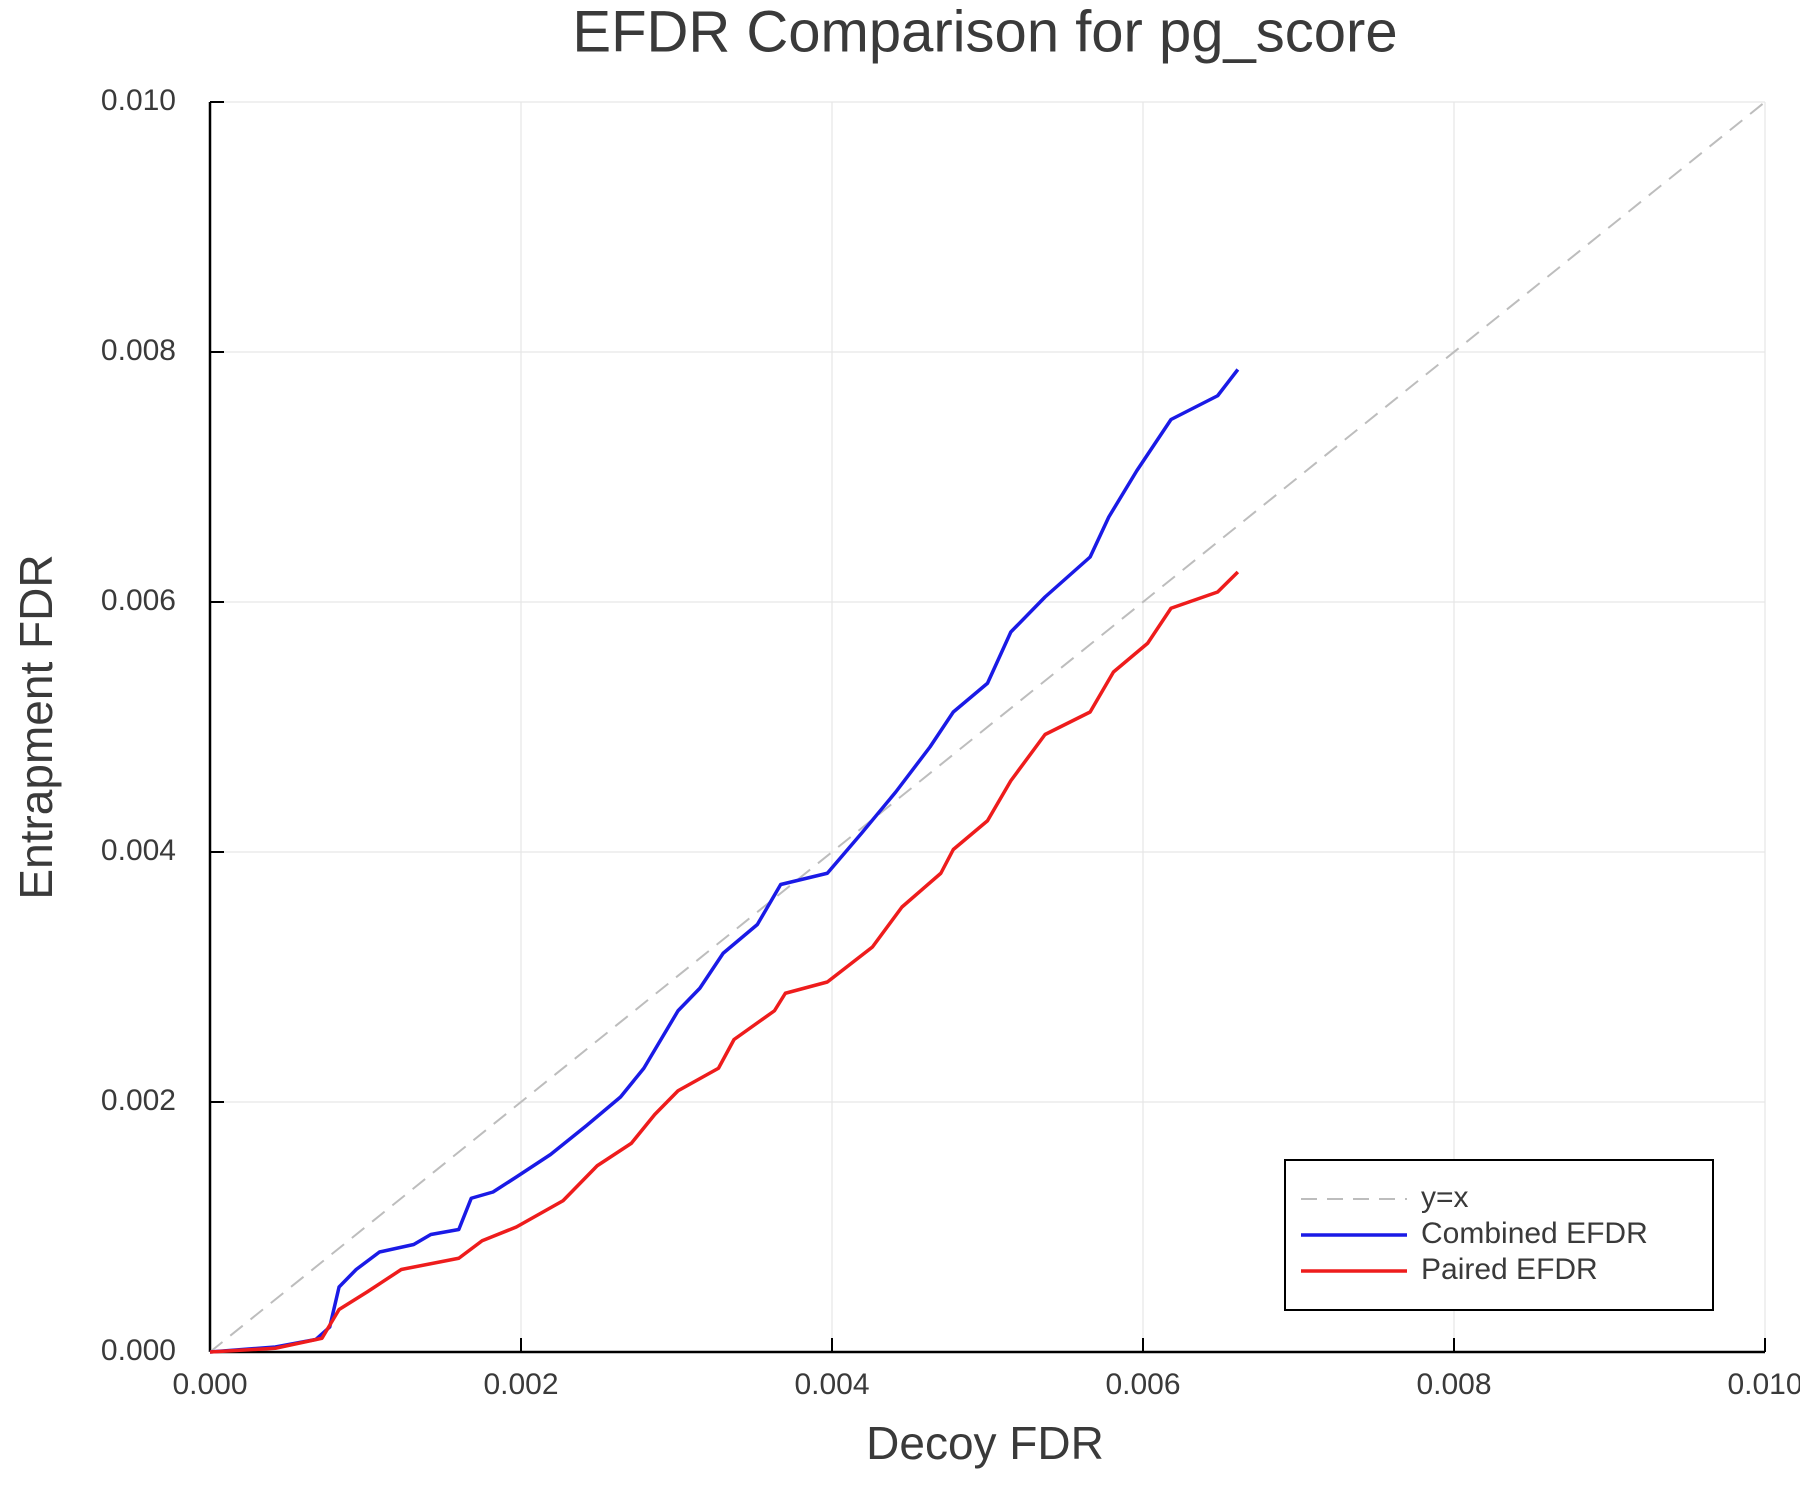 The image size is (1800, 1500). Describe the element at coordinates (138, 350) in the screenshot. I see `y-tick-label: 0.008` at that location.